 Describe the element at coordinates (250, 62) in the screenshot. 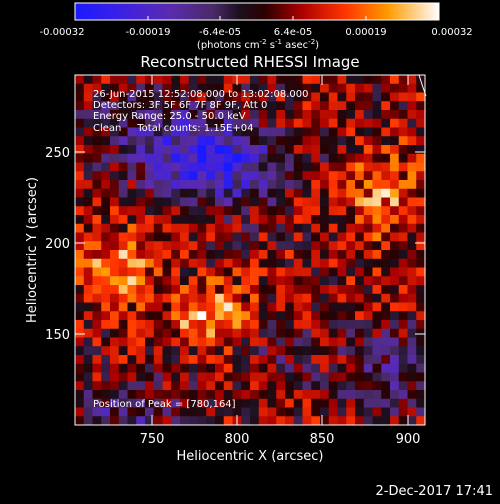

I see `image-title: Reconstructed RHESSI Image` at that location.